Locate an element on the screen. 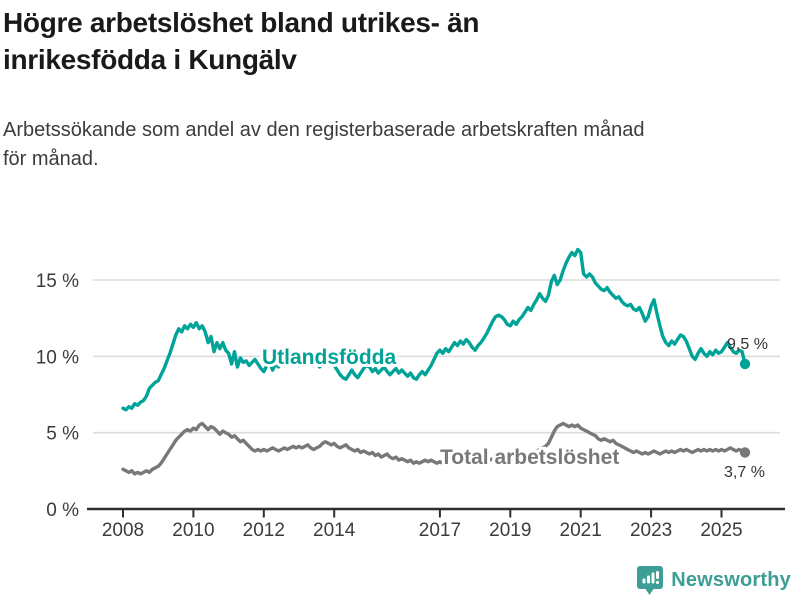  series-end-dot-utlandsf-dda is located at coordinates (745, 364).